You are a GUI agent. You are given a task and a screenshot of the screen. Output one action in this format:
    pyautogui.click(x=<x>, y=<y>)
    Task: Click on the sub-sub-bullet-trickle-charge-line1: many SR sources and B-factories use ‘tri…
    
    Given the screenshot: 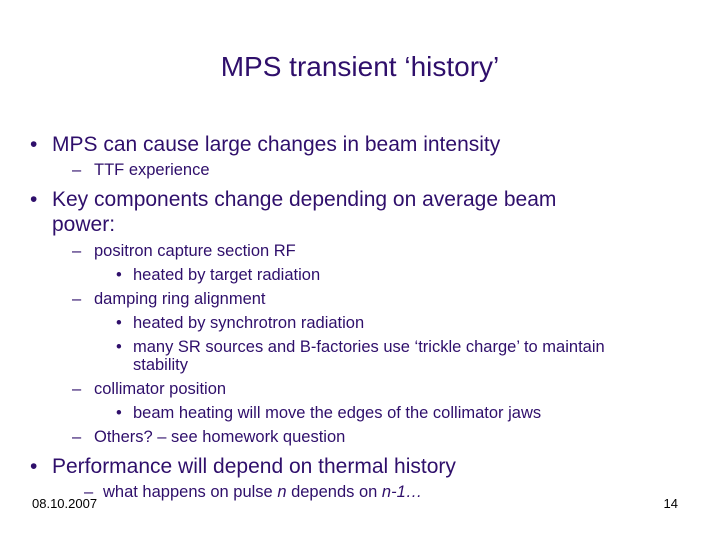 What is the action you would take?
    pyautogui.click(x=369, y=347)
    